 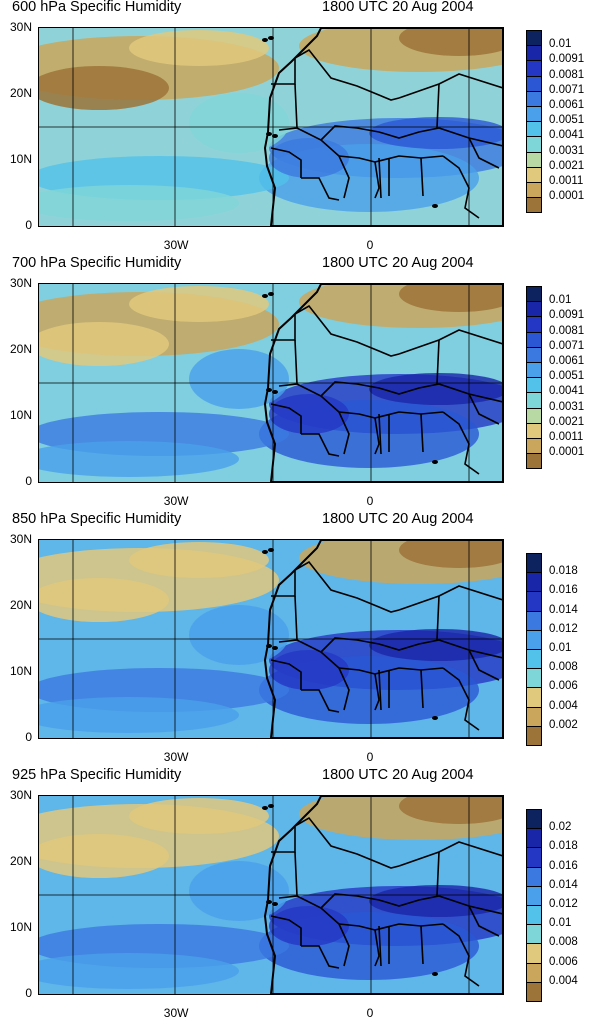 I want to click on colorbar-tick-label: 0.02, so click(x=560, y=827).